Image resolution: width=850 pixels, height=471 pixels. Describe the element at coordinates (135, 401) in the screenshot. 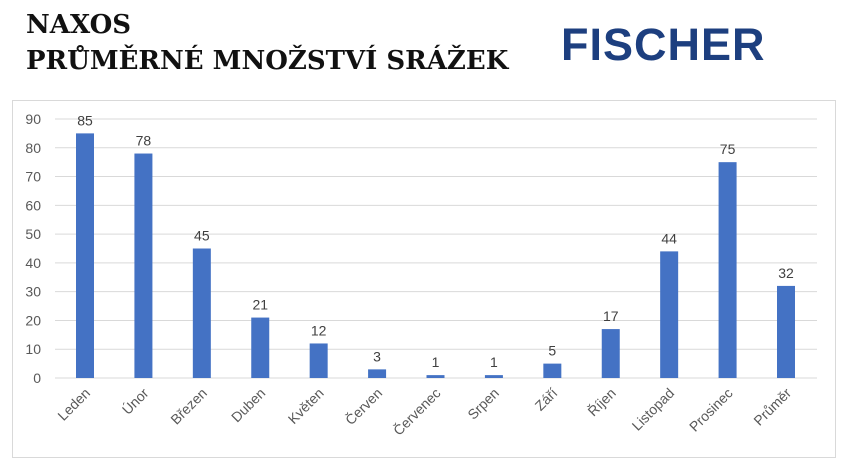

I see `x-category-label: Únor` at that location.